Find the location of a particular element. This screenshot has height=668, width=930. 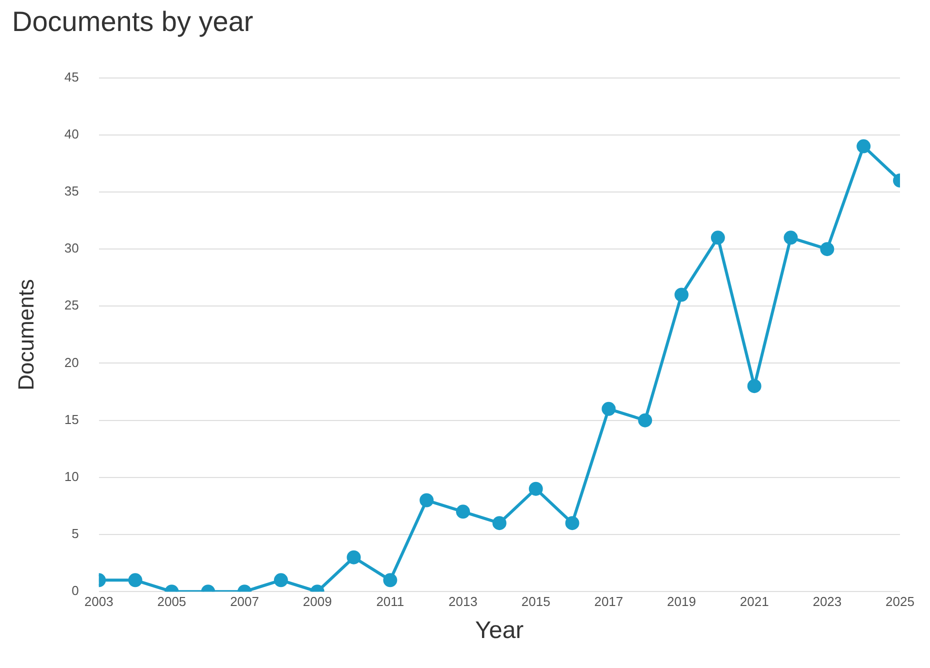

y-tick-label: 40 is located at coordinates (71, 134).